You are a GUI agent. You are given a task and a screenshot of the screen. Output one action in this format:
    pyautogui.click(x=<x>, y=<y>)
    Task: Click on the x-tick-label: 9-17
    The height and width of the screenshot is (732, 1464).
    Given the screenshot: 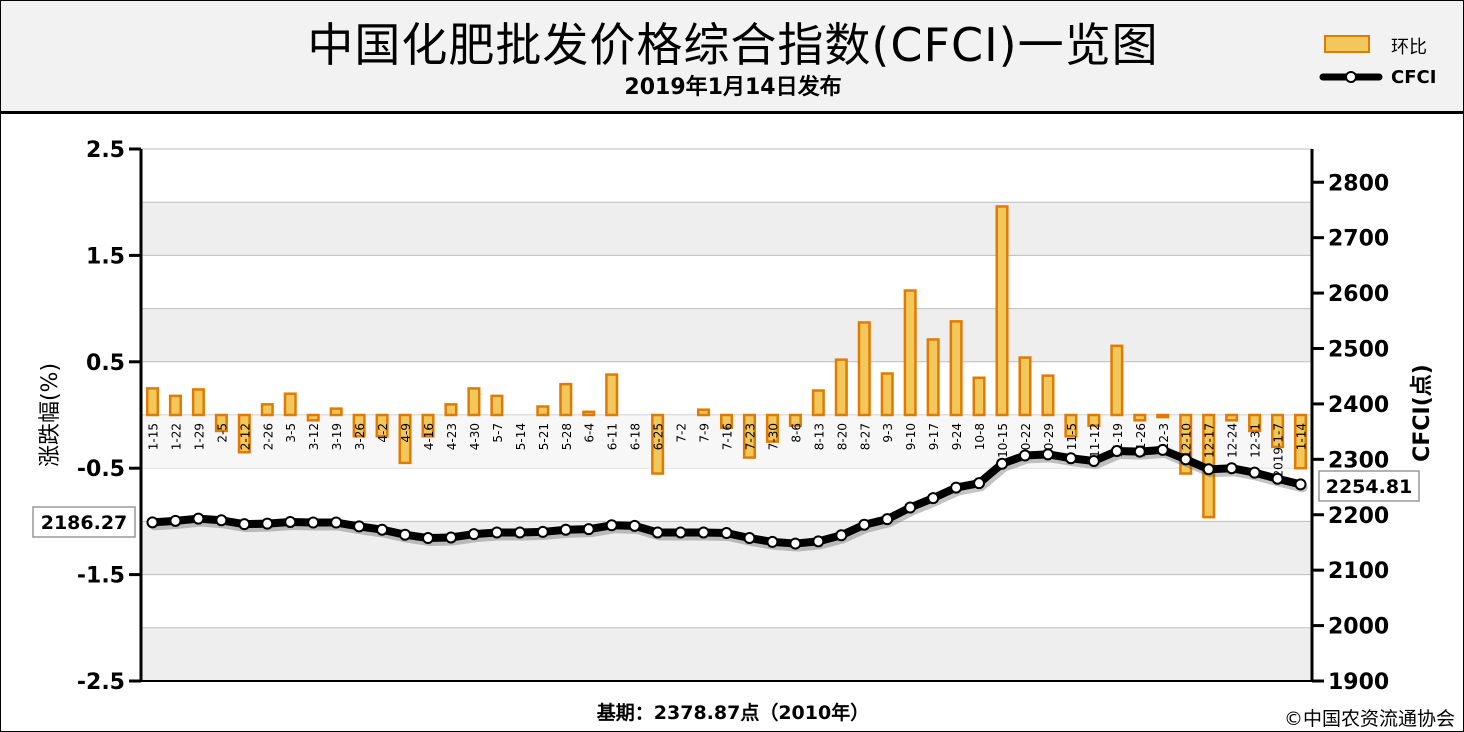 What is the action you would take?
    pyautogui.click(x=934, y=436)
    